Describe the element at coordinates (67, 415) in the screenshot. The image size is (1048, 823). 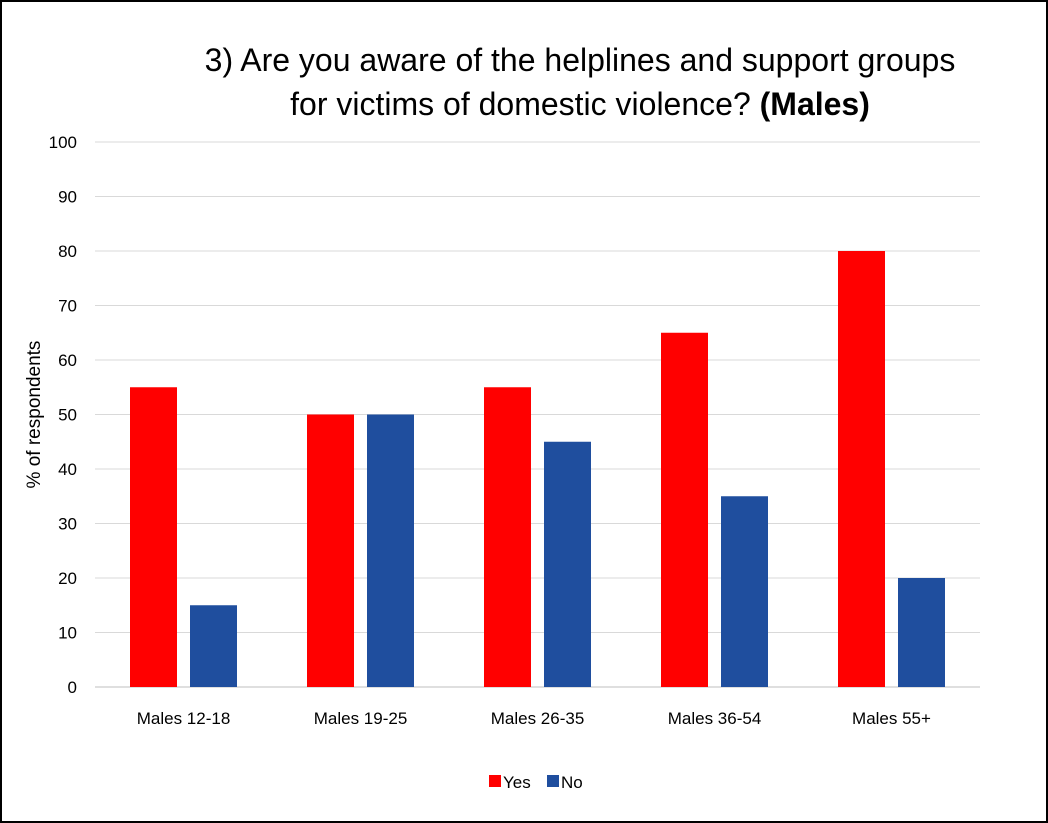
I see `y-tick-label: 50` at that location.